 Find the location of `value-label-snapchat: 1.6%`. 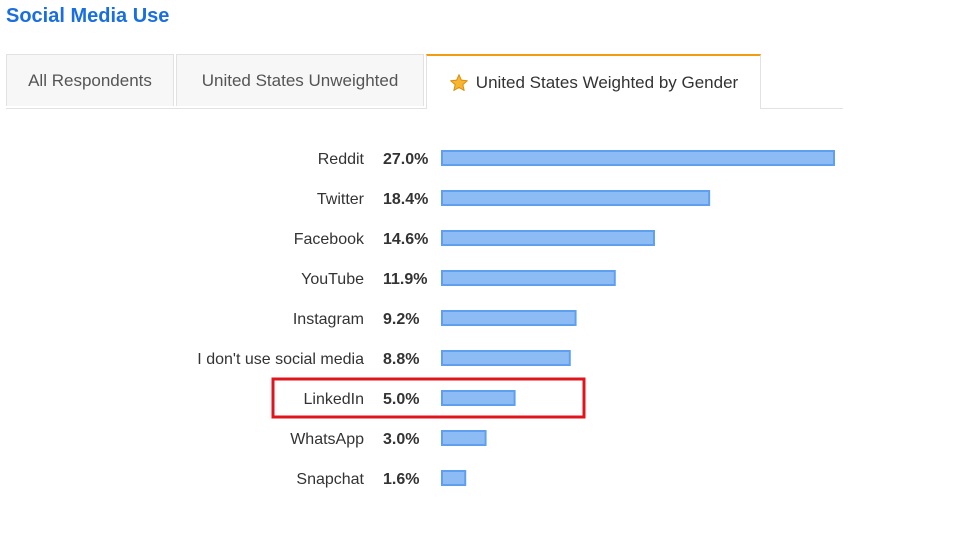

value-label-snapchat: 1.6% is located at coordinates (401, 479).